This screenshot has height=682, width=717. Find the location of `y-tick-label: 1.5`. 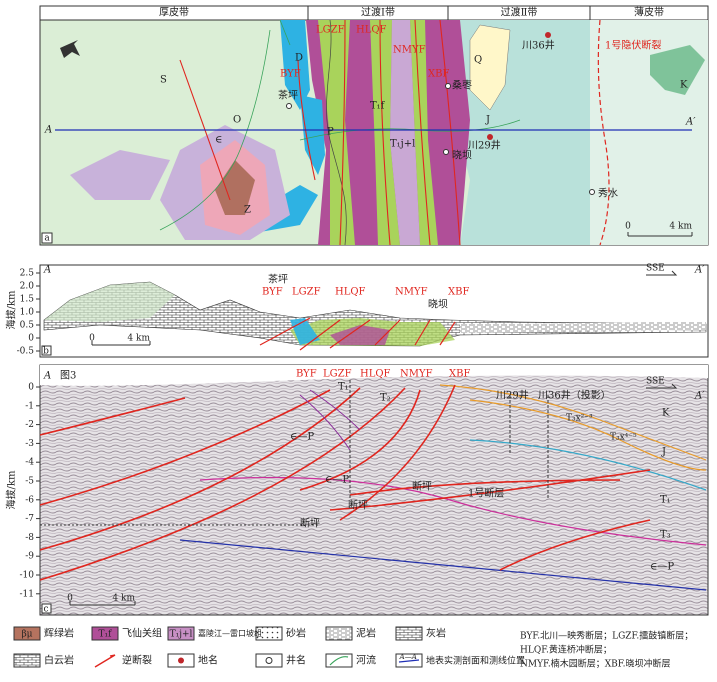

y-tick-label: 1.5 is located at coordinates (27, 300).